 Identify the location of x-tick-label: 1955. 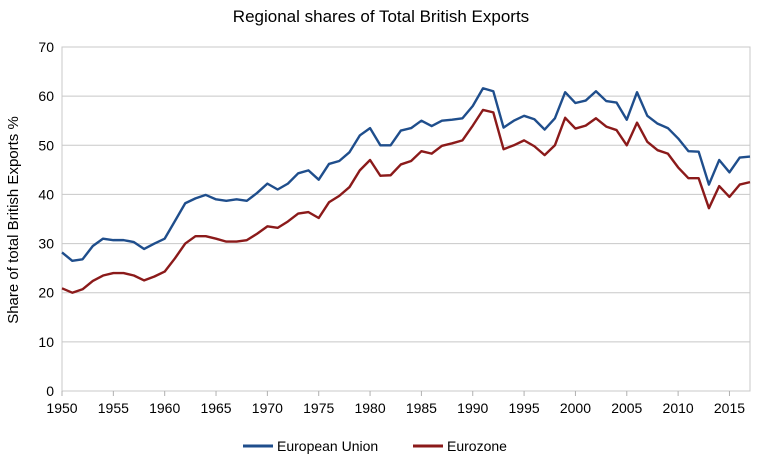
(113, 408).